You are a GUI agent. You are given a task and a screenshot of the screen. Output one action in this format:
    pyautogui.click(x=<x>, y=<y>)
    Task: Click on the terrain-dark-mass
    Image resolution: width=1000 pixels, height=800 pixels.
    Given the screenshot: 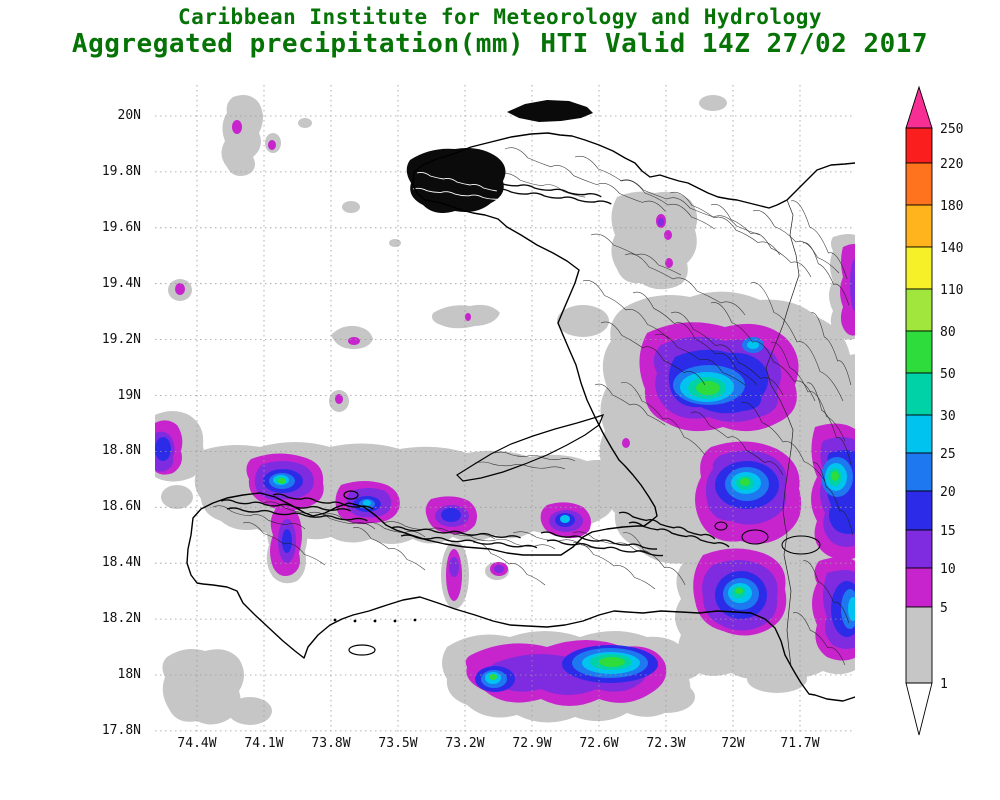 What is the action you would take?
    pyautogui.click(x=456, y=180)
    